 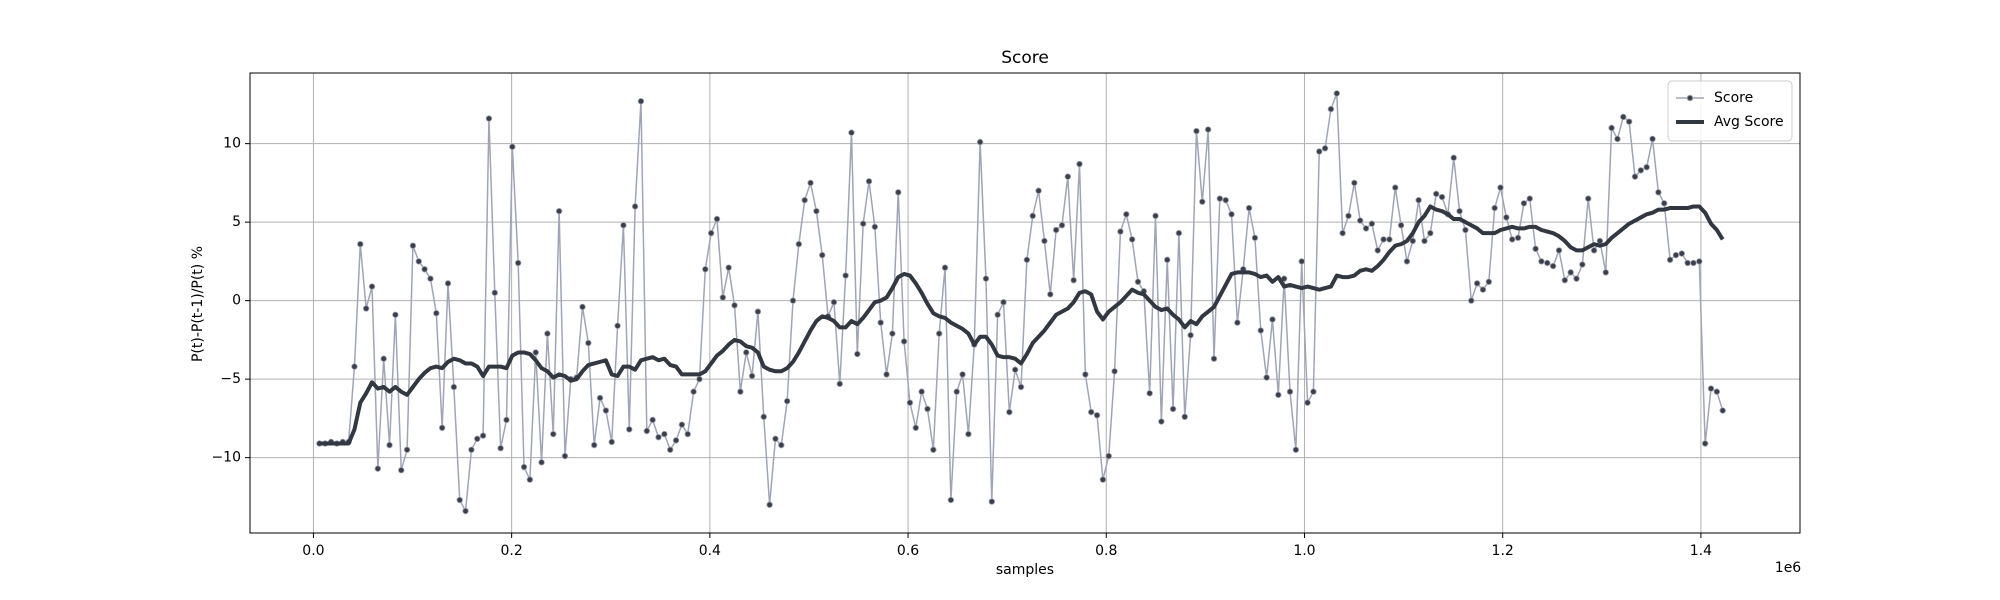 What do you see at coordinates (1025, 570) in the screenshot?
I see `x-axis-label: samples` at bounding box center [1025, 570].